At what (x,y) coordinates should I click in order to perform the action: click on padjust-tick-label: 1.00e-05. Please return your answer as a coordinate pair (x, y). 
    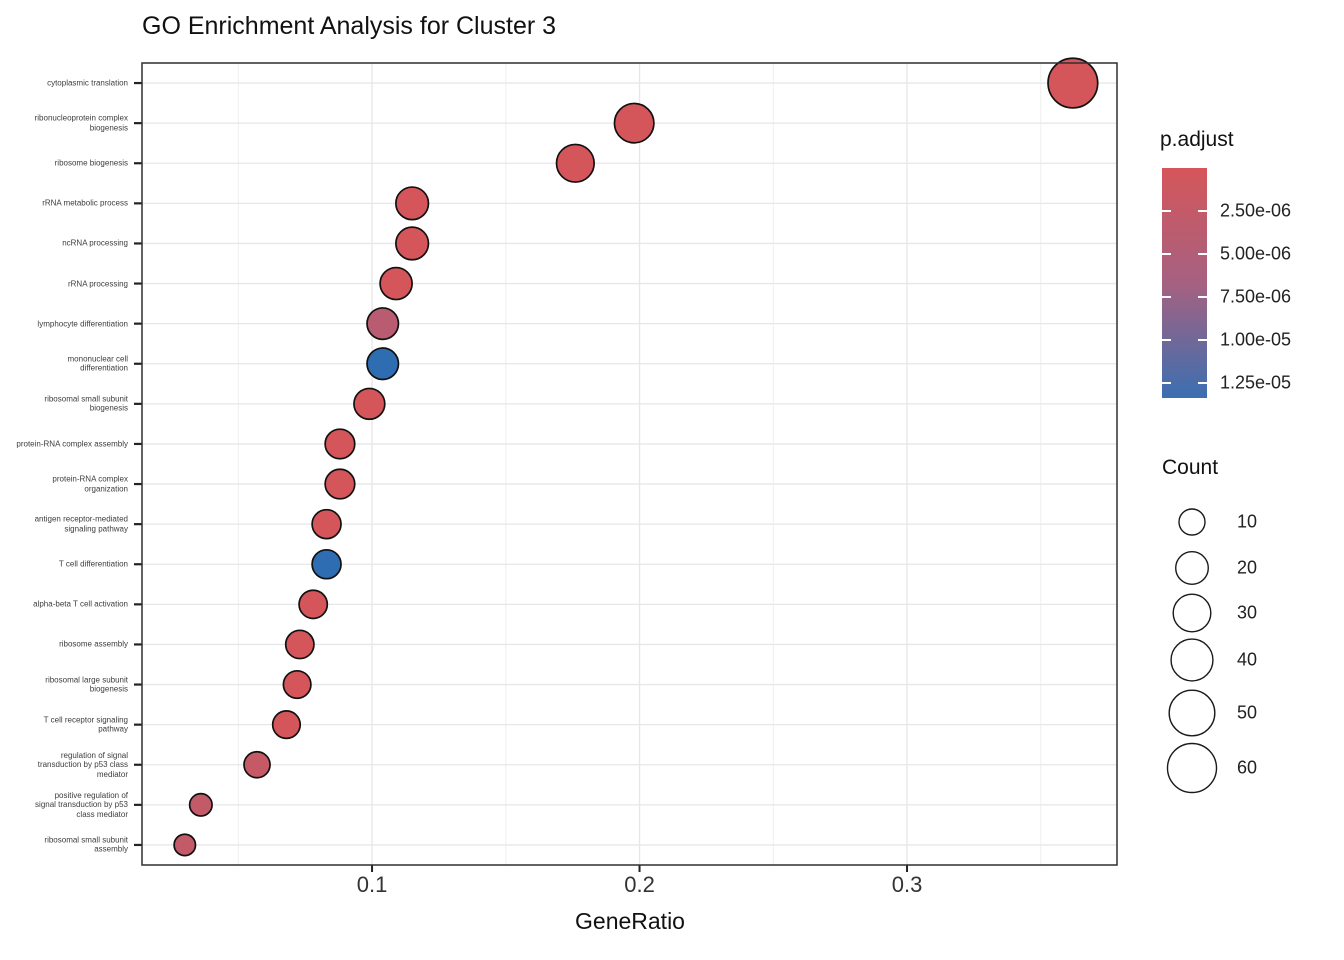
    Looking at the image, I should click on (1256, 339).